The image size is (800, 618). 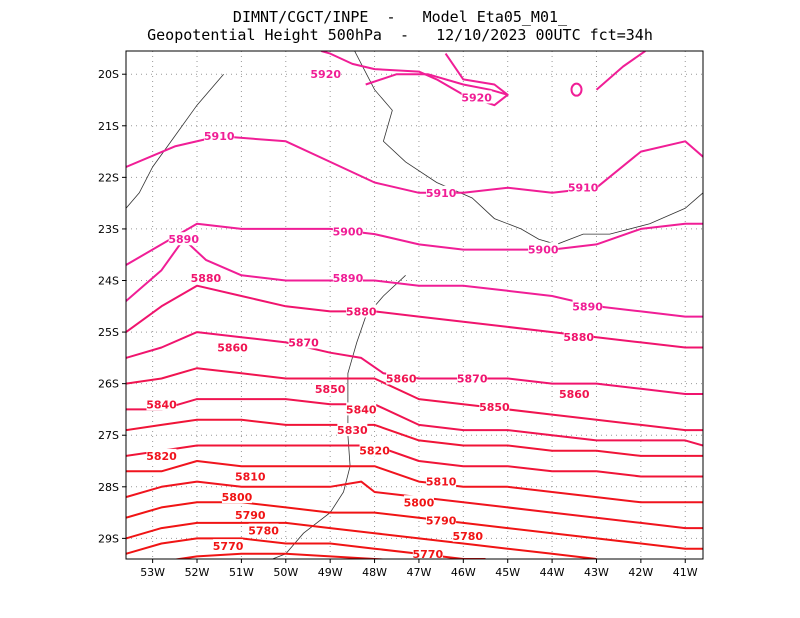 What do you see at coordinates (108, 435) in the screenshot?
I see `y-tick-label: 27S` at bounding box center [108, 435].